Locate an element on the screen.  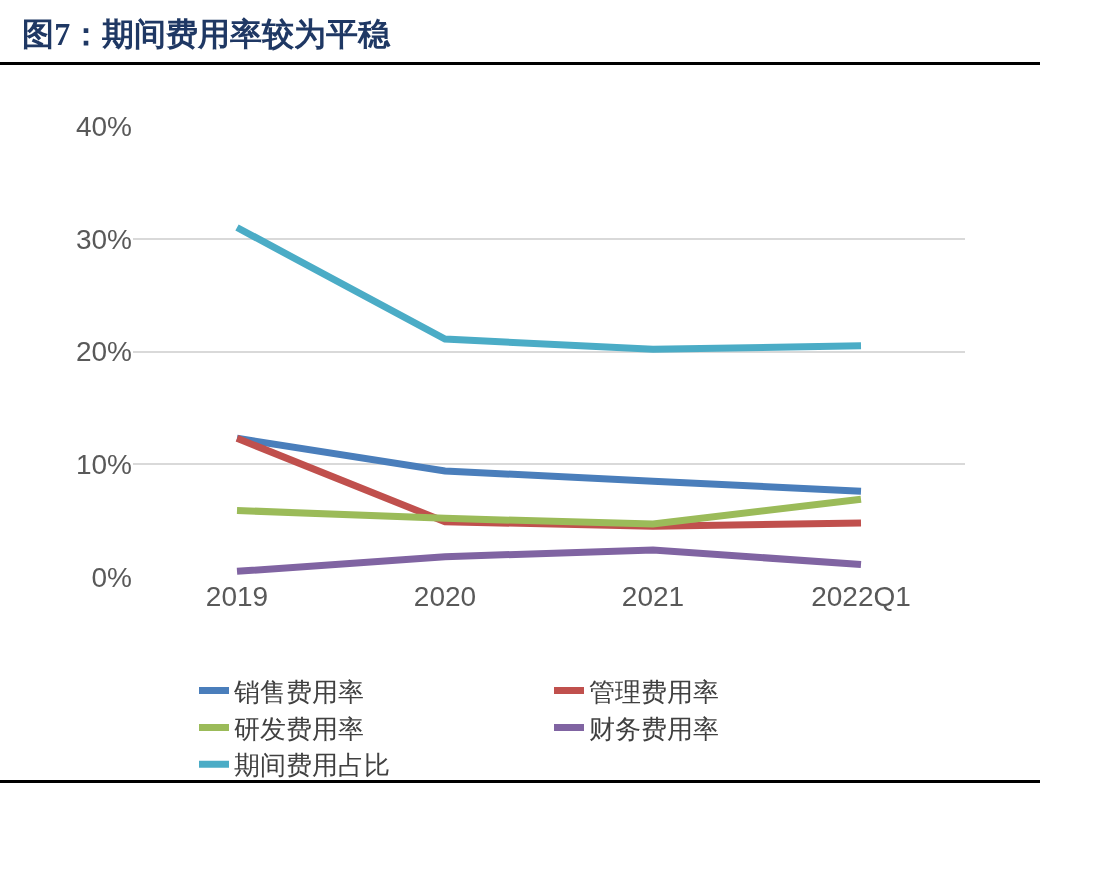
x-tick-label: 2019 is located at coordinates (237, 596).